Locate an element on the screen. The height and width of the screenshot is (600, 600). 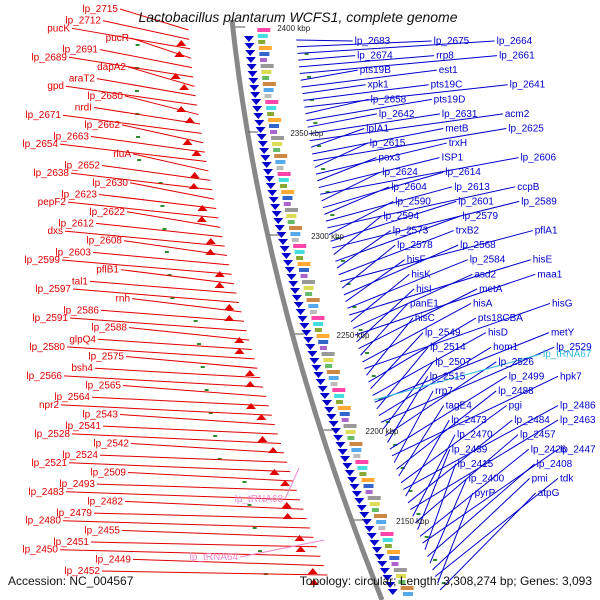
gene-label-reverse: lp_2493 is located at coordinates (77, 484).